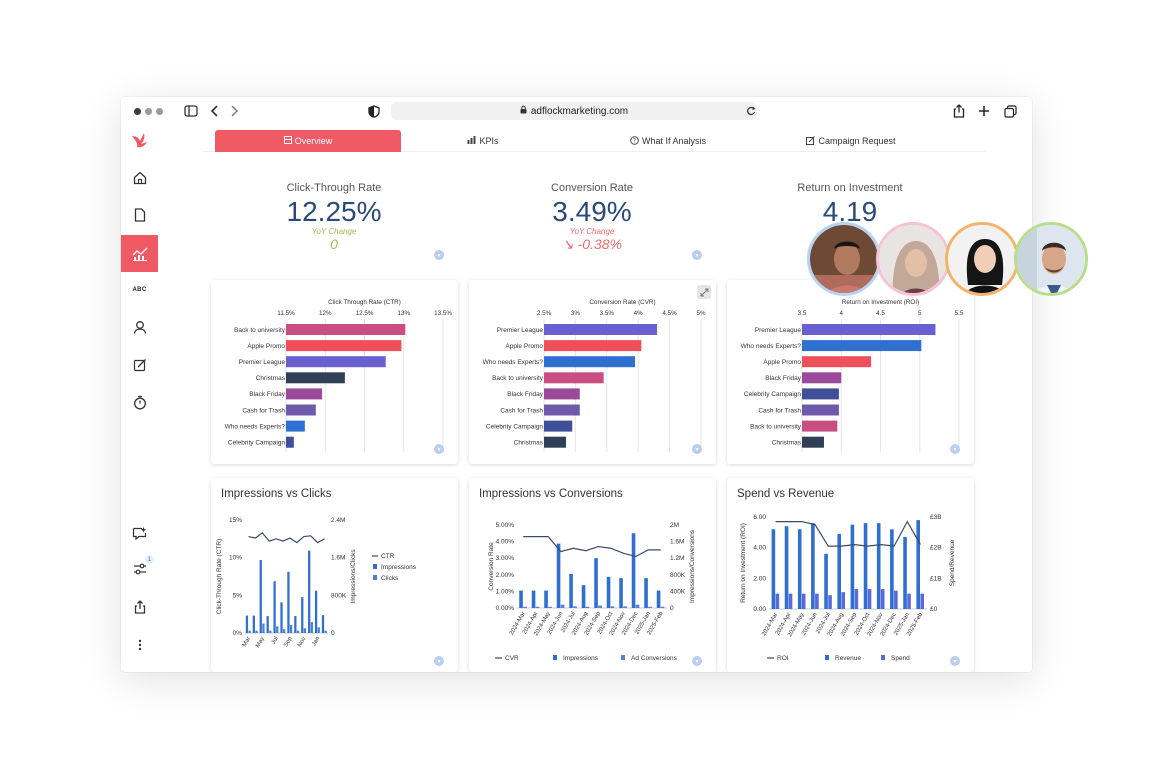 The image size is (1153, 769). I want to click on tab-kpis: KPIs, so click(483, 141).